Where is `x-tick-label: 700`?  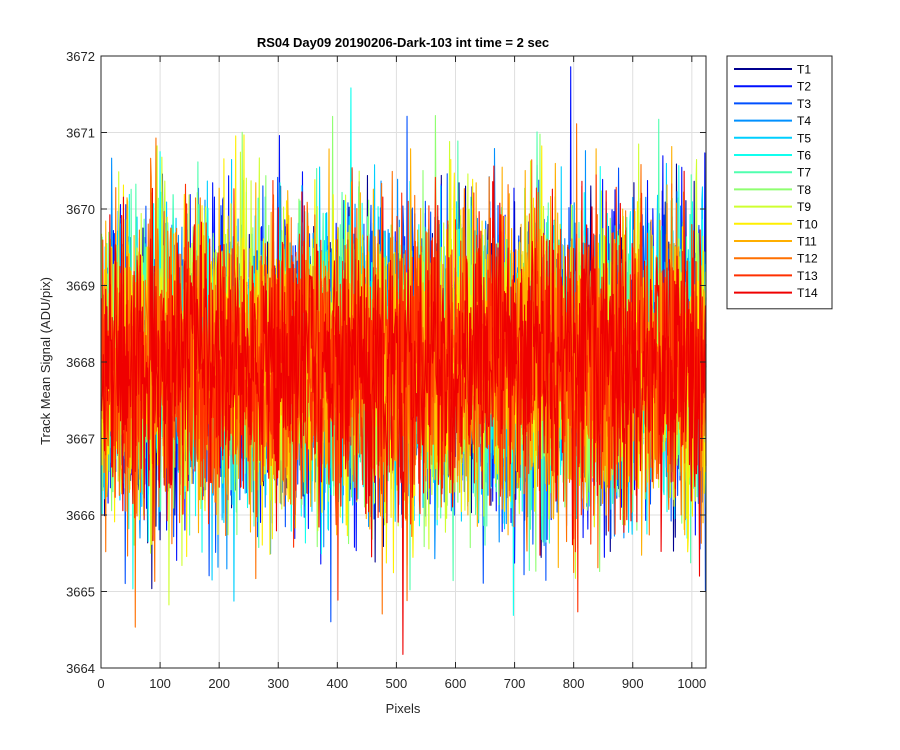 x-tick-label: 700 is located at coordinates (515, 683).